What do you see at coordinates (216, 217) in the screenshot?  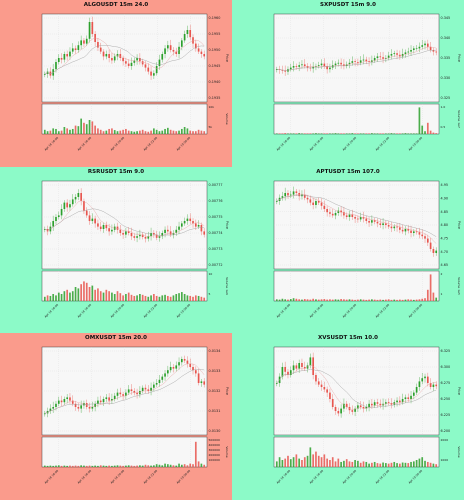 I see `price-tick-label: 0.00775` at bounding box center [216, 217].